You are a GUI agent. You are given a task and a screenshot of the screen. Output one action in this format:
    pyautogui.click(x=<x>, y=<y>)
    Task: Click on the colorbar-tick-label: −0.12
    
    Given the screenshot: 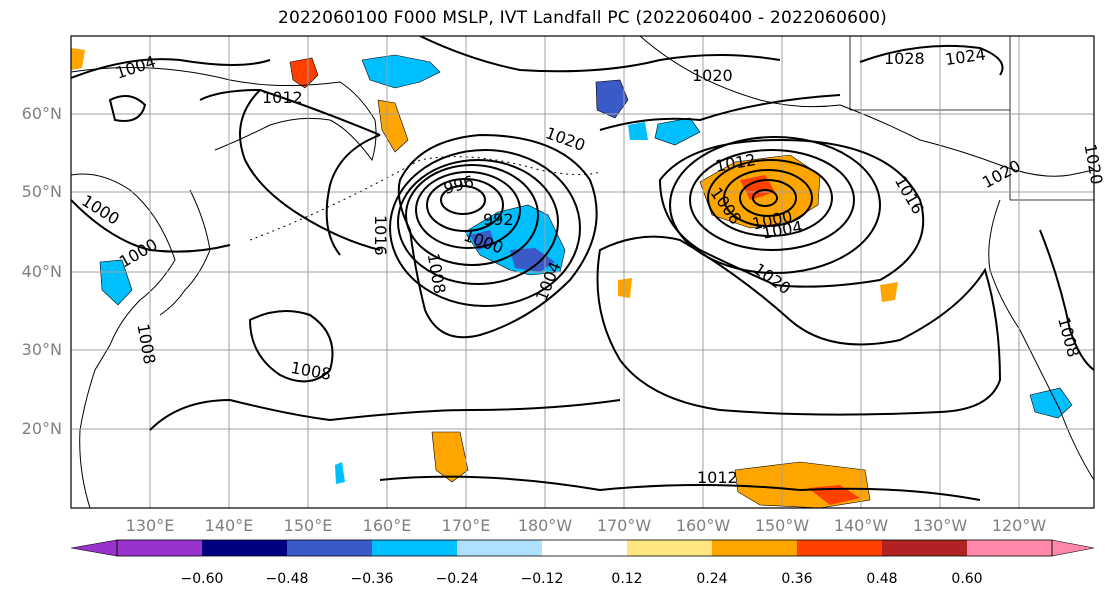 What is the action you would take?
    pyautogui.click(x=542, y=579)
    